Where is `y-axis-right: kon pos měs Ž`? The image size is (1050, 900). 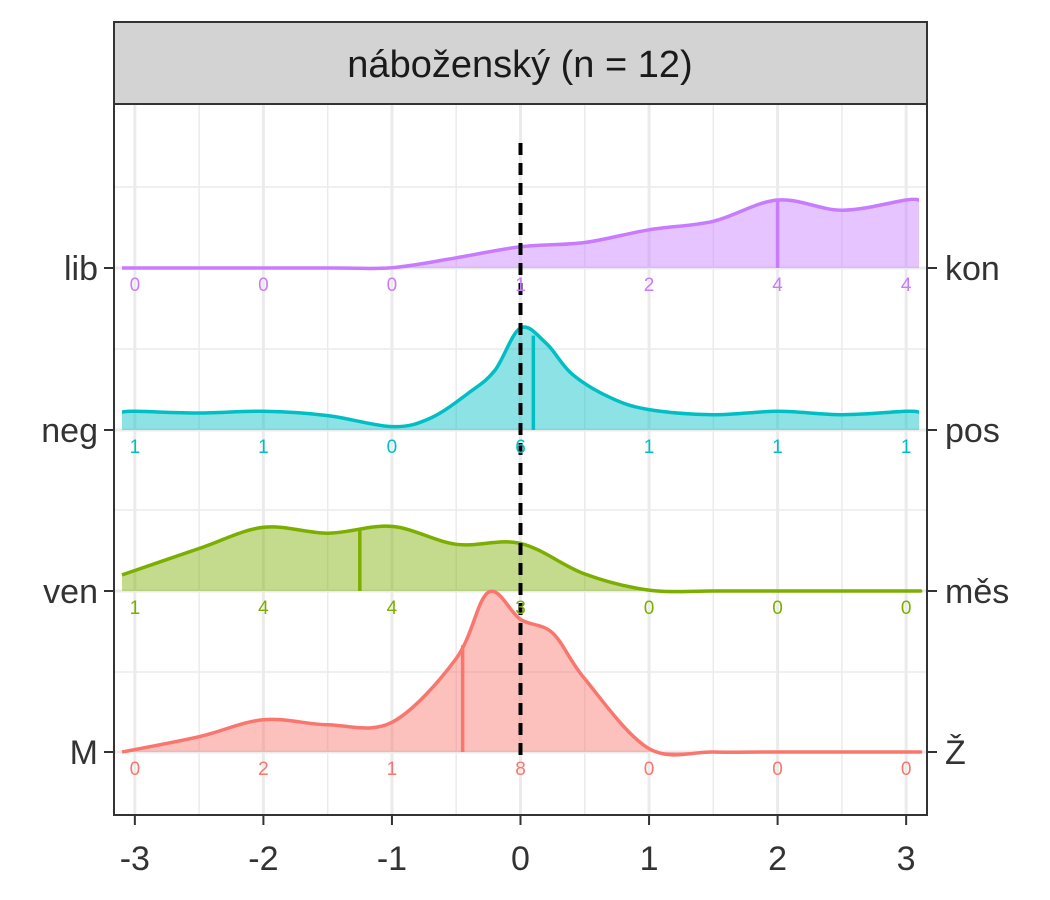 y-axis-right: kon pos měs Ž is located at coordinates (968, 511).